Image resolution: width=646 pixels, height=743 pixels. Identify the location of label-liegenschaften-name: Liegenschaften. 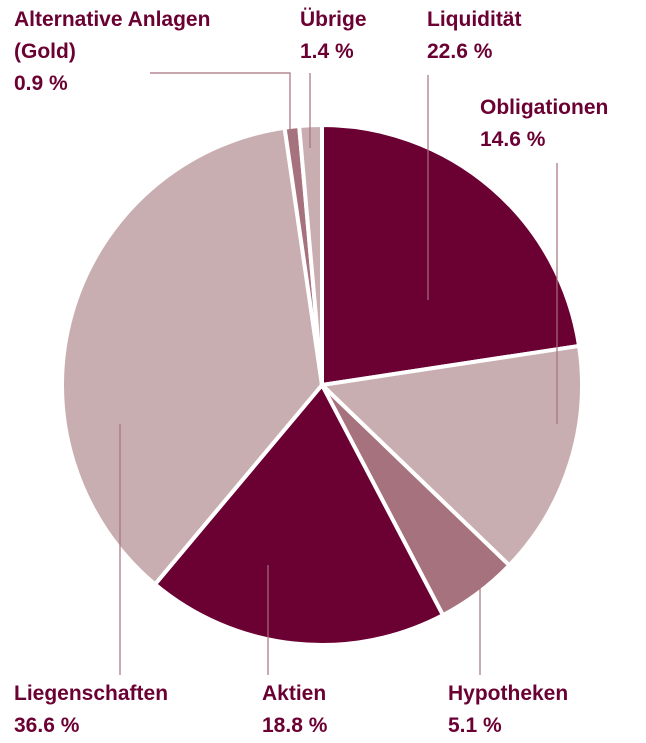
(91, 693).